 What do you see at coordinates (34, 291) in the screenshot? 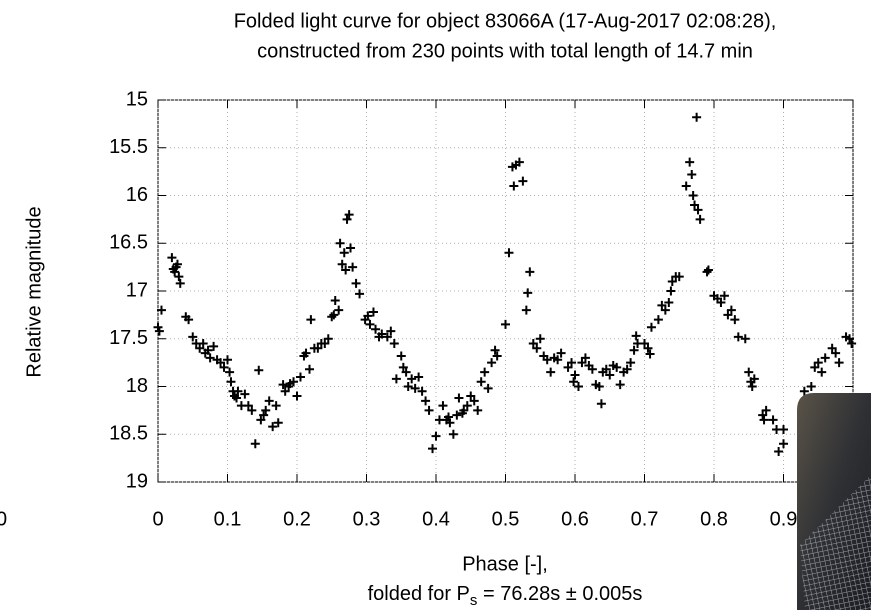
I see `y-axis-label: Relative magnitude` at bounding box center [34, 291].